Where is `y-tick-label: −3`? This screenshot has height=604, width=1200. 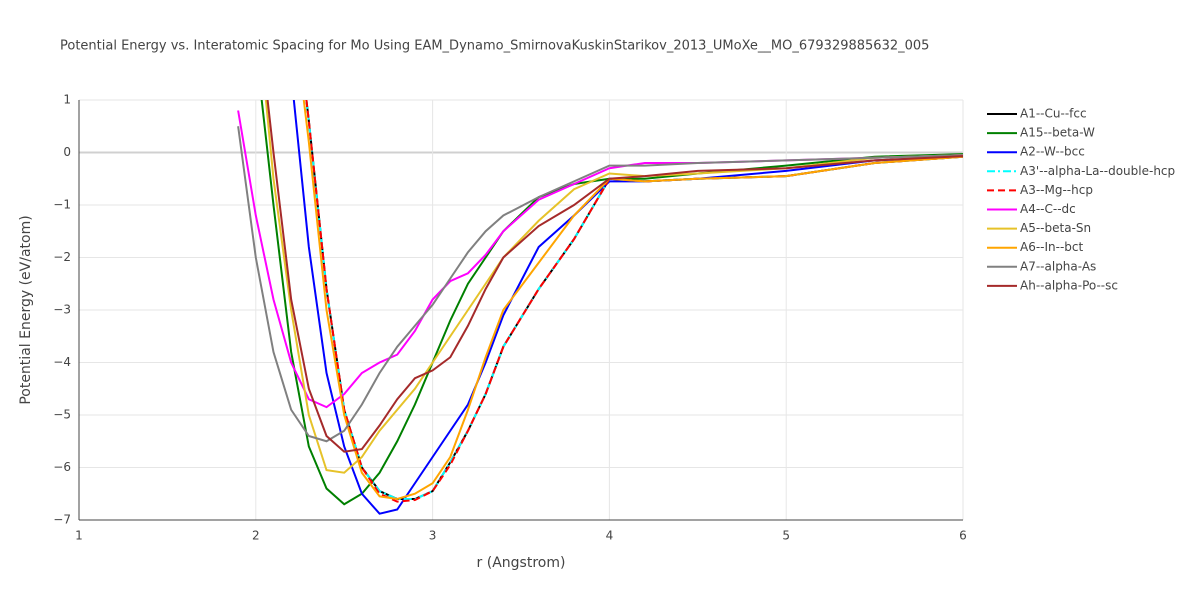
y-tick-label: −3 is located at coordinates (62, 310).